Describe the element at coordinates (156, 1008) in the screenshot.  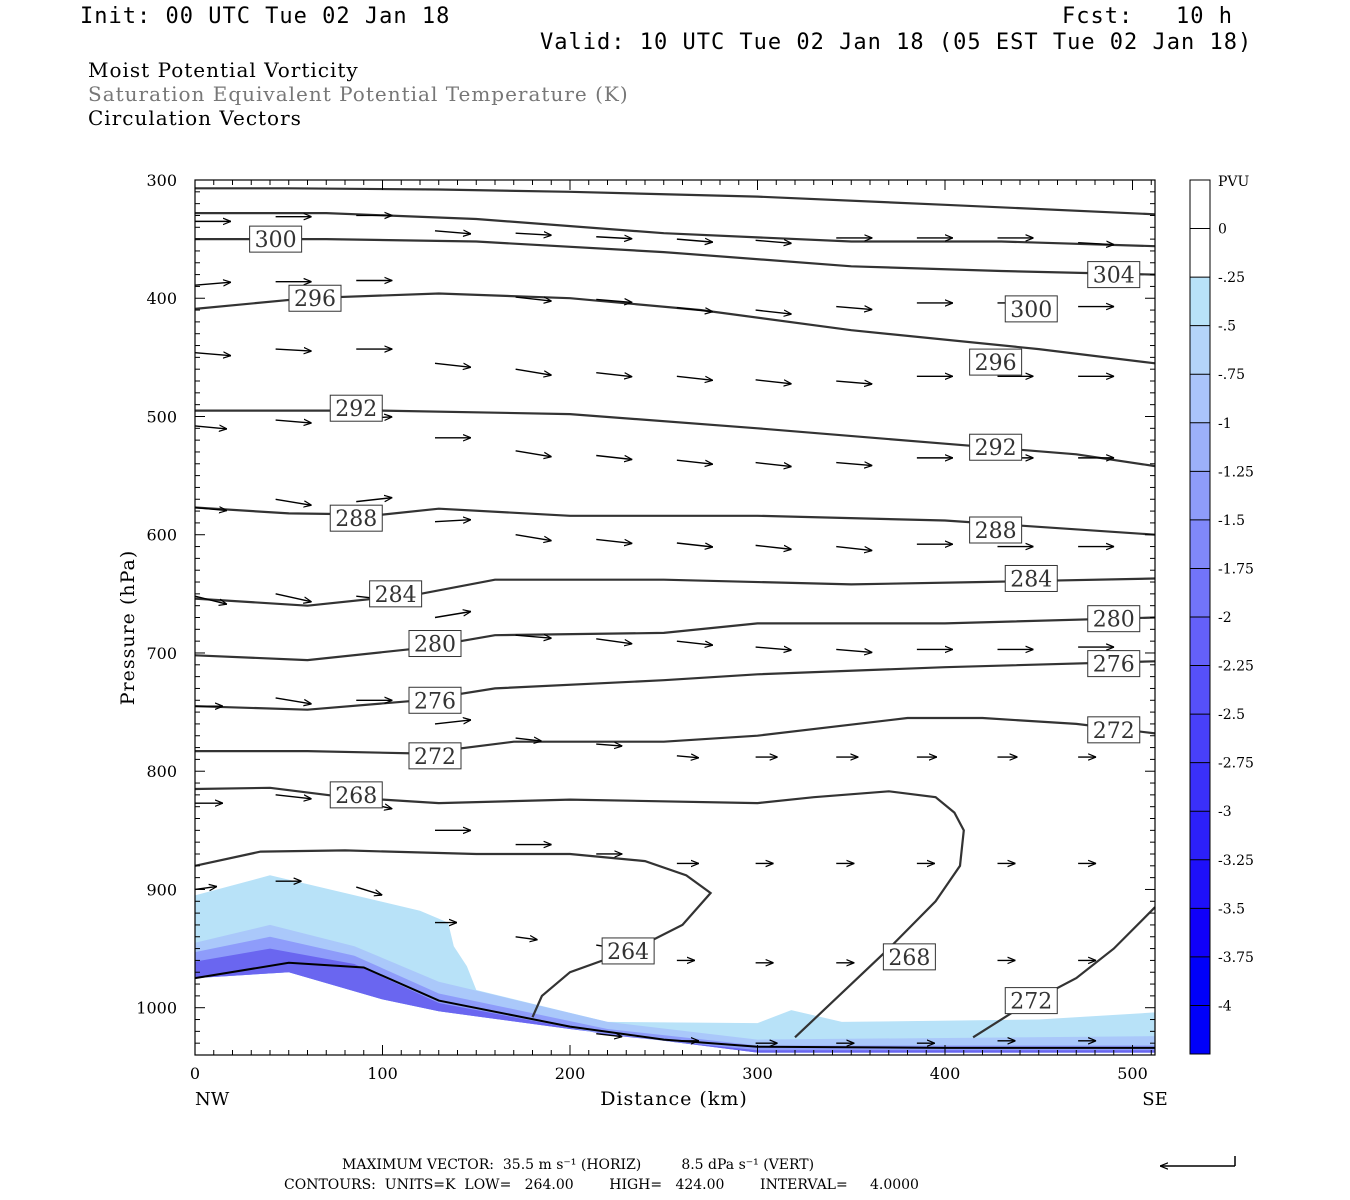
I see `y-tick-label: 1000` at that location.